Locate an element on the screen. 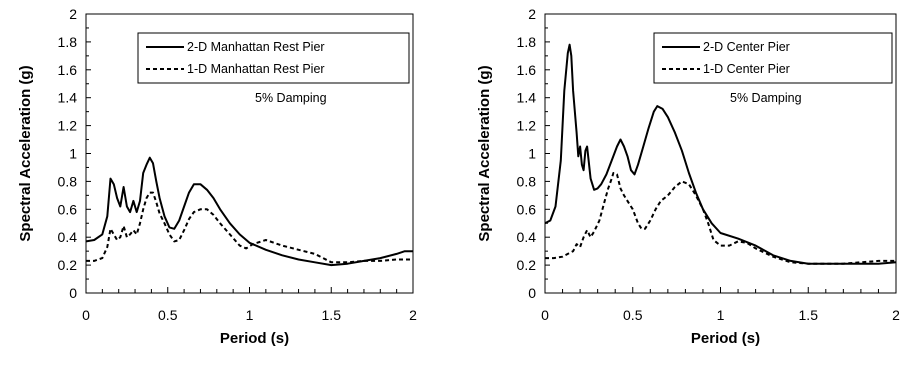 This screenshot has height=365, width=906. legend: 2-D Center Pier 1-D Center Pier is located at coordinates (773, 58).